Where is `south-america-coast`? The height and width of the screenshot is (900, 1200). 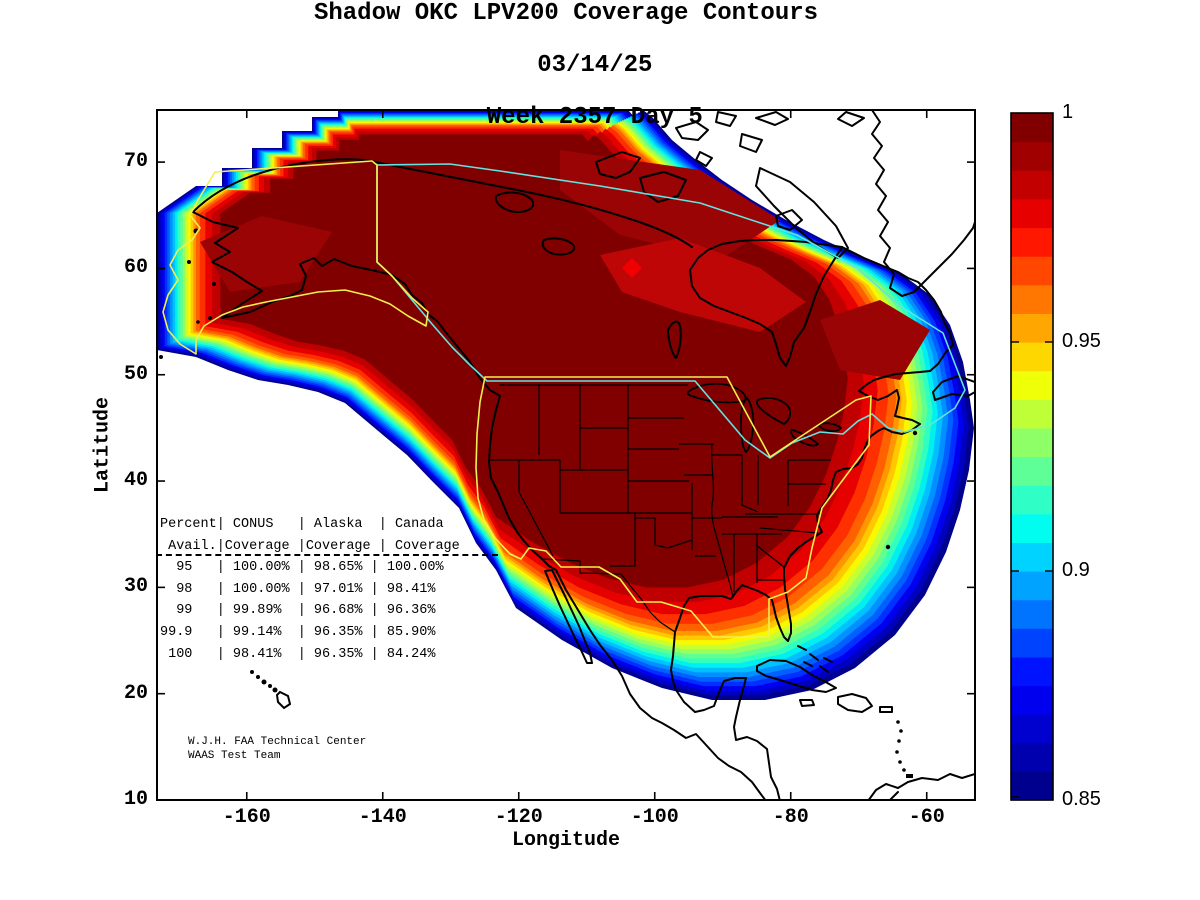
south-america-coast is located at coordinates (921, 786).